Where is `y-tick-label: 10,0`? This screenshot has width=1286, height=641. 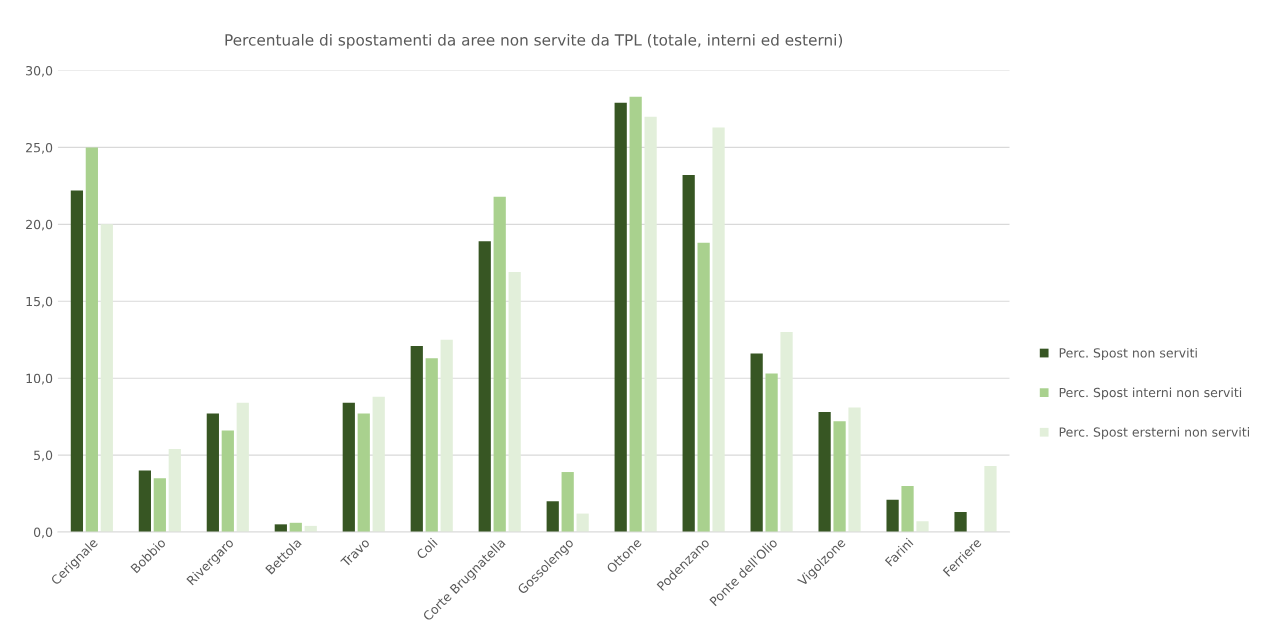
y-tick-label: 10,0 is located at coordinates (39, 379).